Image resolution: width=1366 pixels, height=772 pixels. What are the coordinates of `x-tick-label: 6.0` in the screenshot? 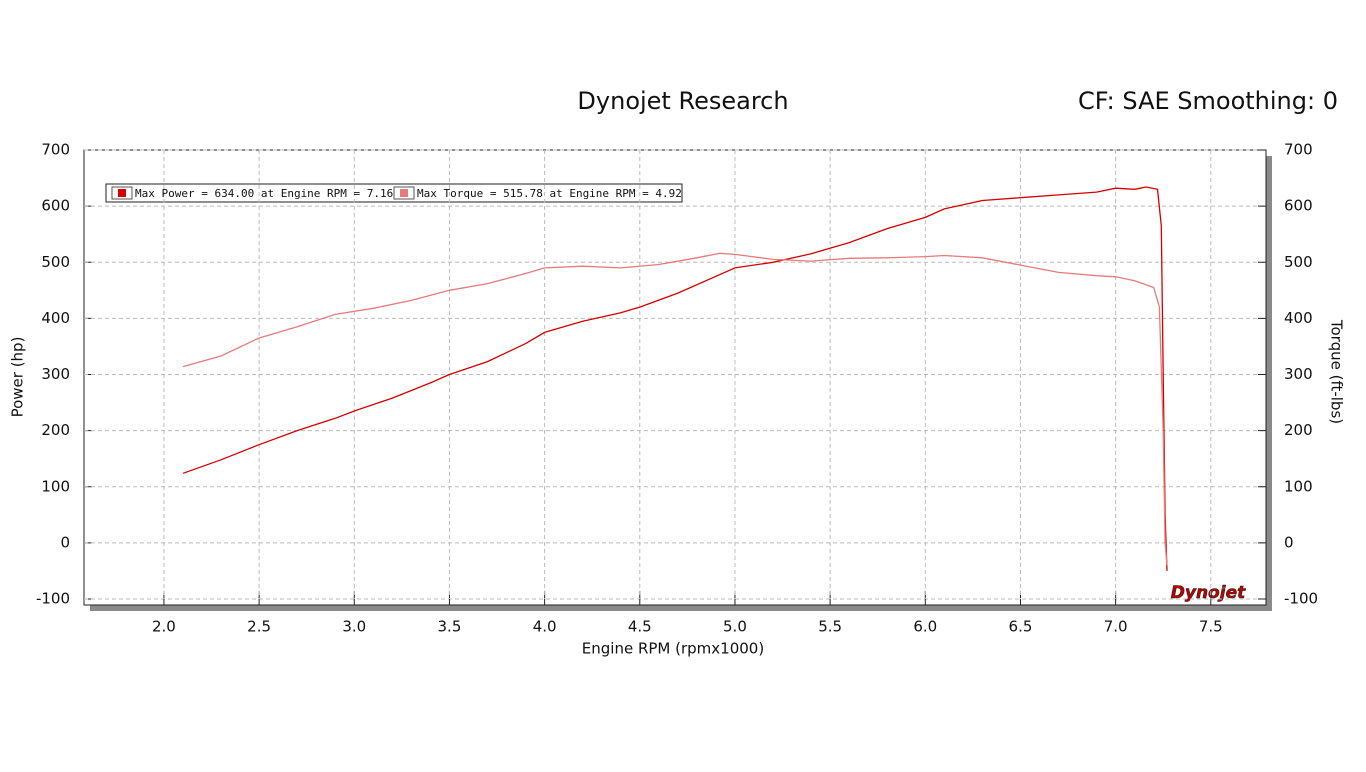 It's located at (925, 627).